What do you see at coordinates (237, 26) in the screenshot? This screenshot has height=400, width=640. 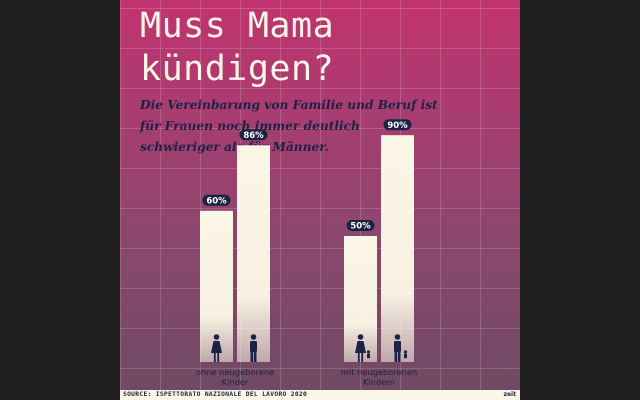 I see `title-line-1: Muss Mama` at bounding box center [237, 26].